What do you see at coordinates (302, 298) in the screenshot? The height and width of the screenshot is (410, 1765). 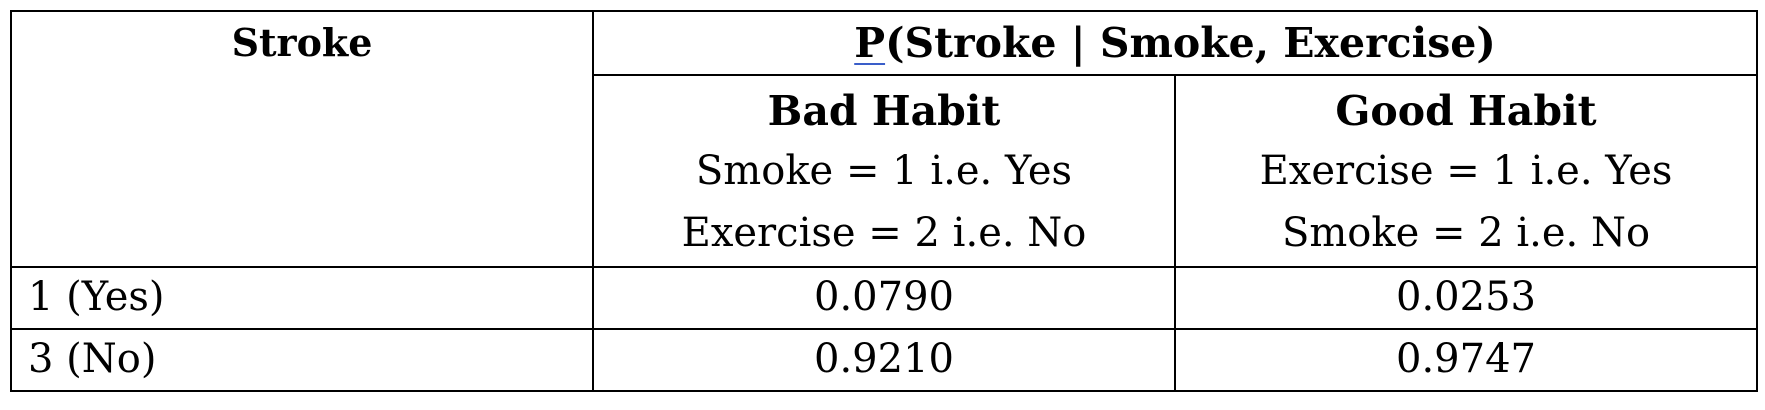 I see `row-label-yes: 1 (Yes)` at bounding box center [302, 298].